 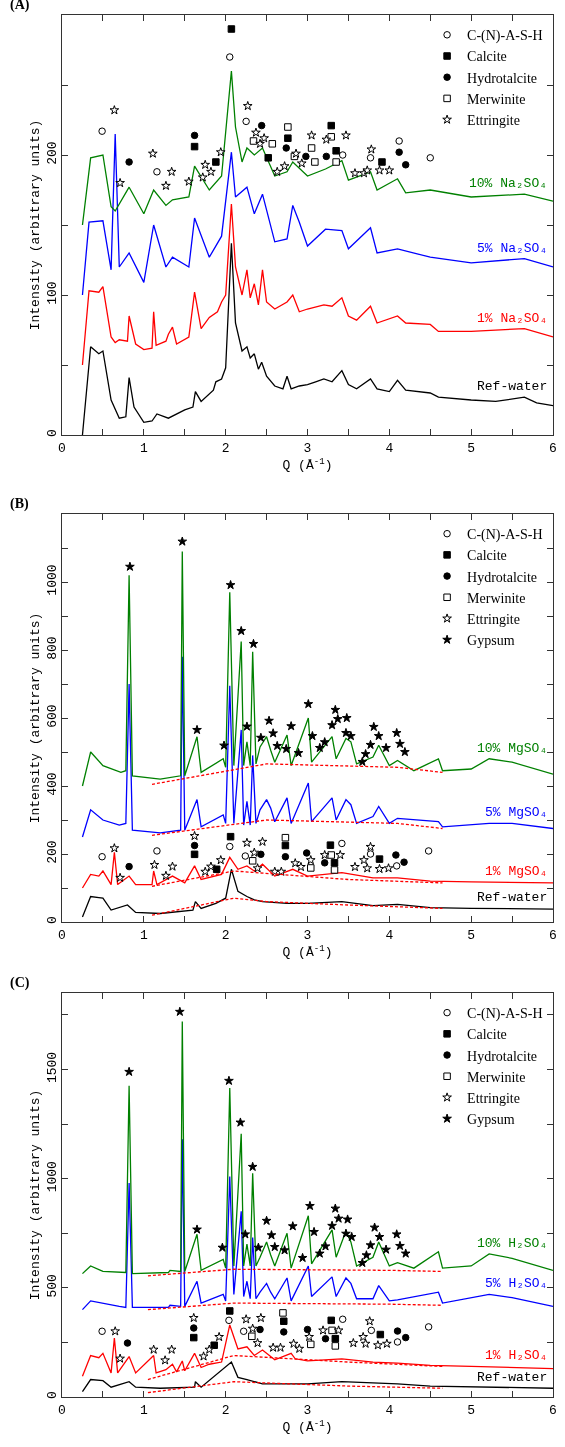 I want to click on series-label: Ref-water, so click(x=512, y=386).